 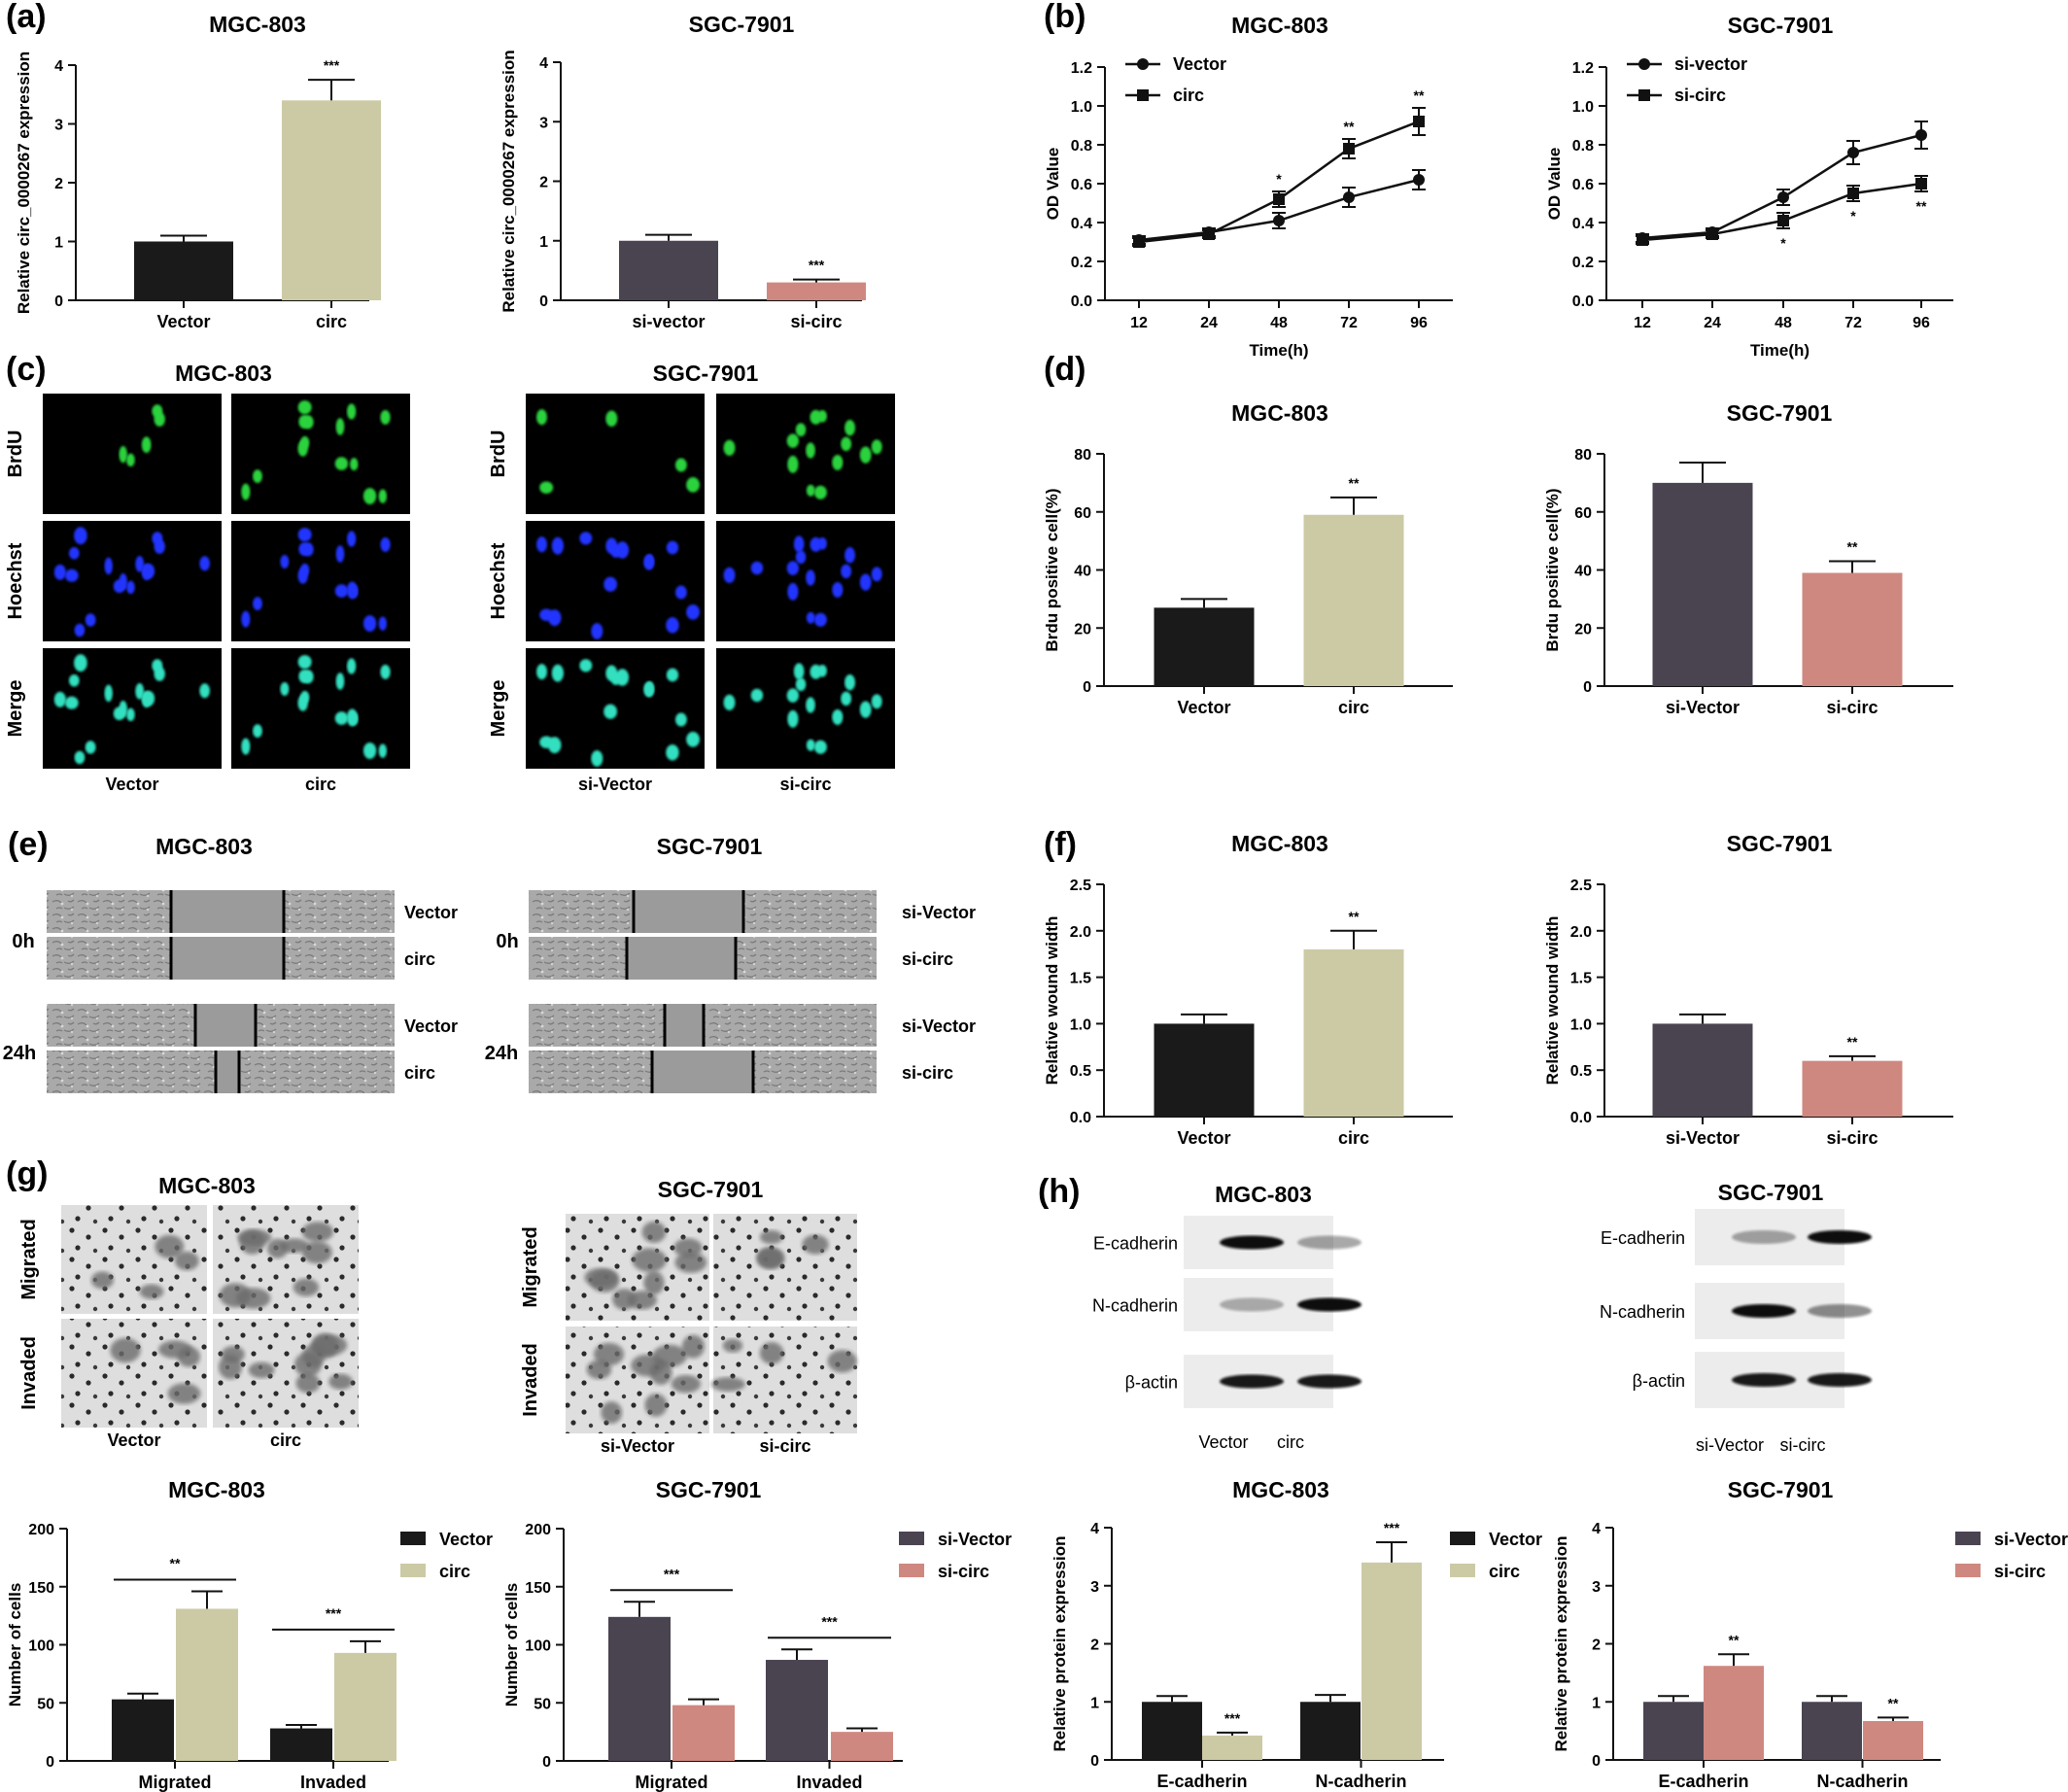 I want to click on panel-letter-a: (a), so click(x=26, y=17).